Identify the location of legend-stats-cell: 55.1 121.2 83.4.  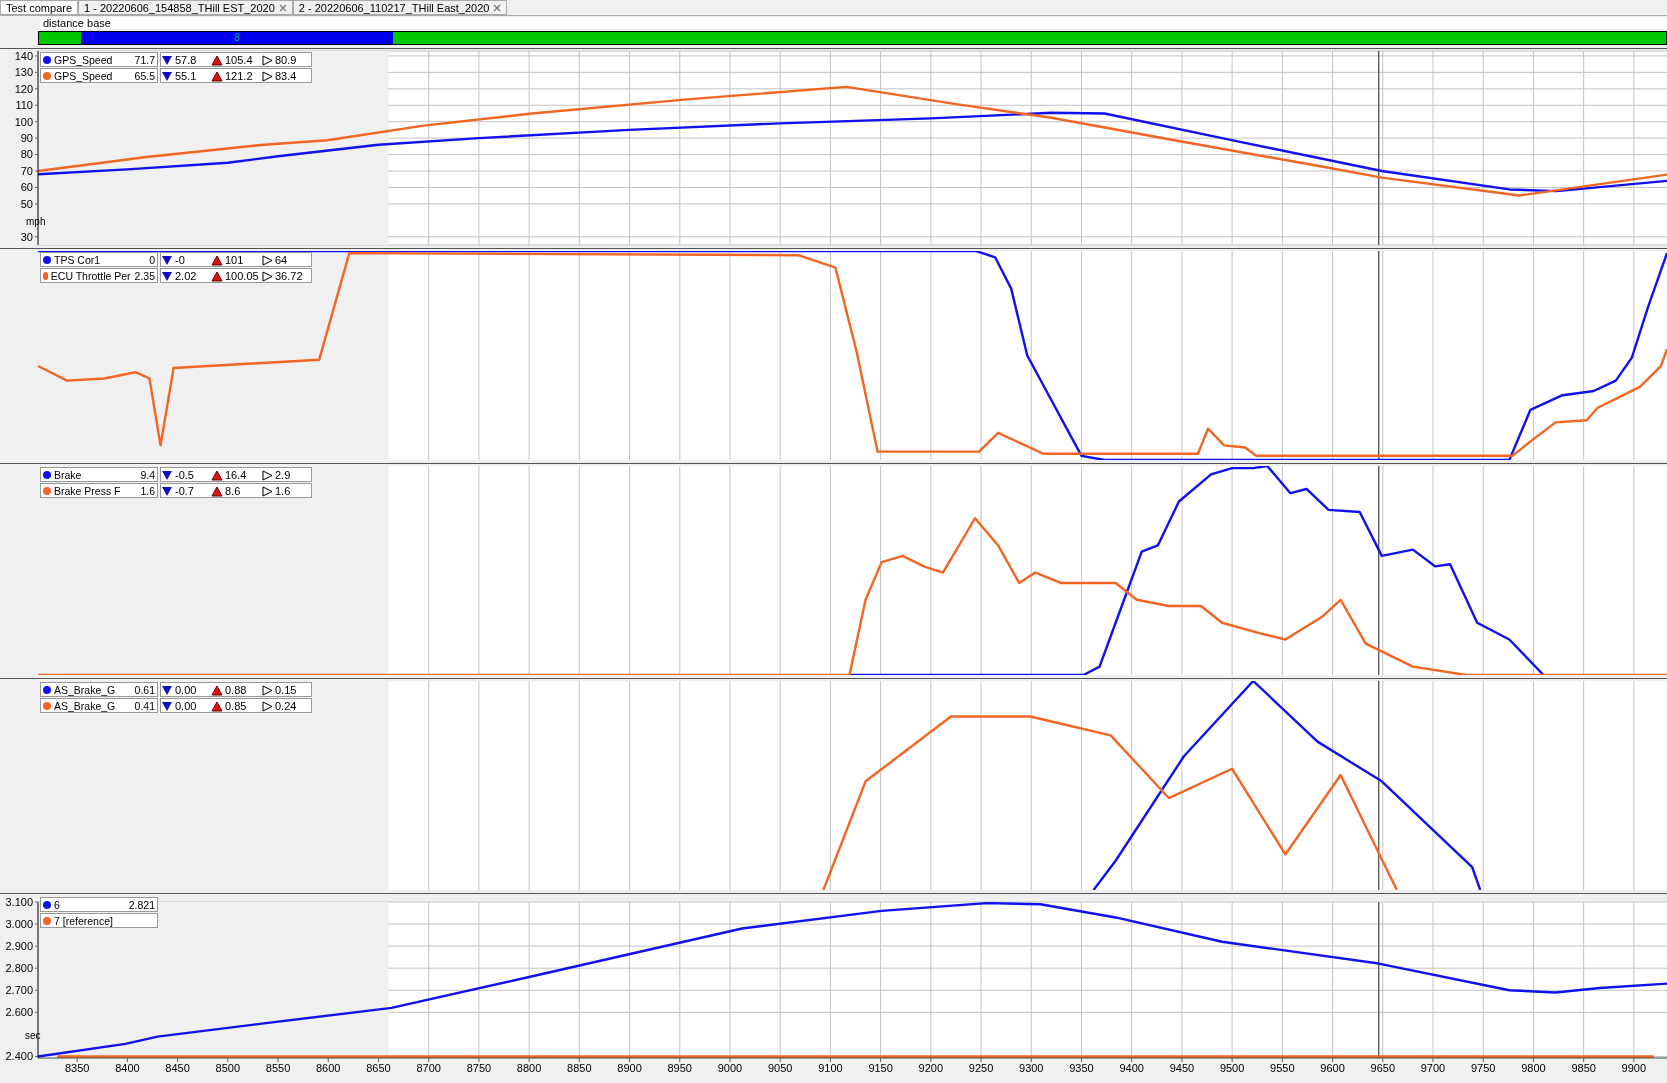
(236, 75).